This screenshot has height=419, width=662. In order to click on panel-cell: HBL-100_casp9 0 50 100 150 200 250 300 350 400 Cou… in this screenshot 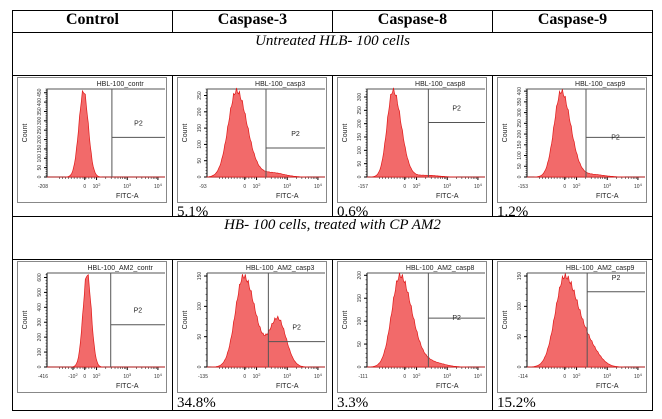, I will do `click(572, 147)`.